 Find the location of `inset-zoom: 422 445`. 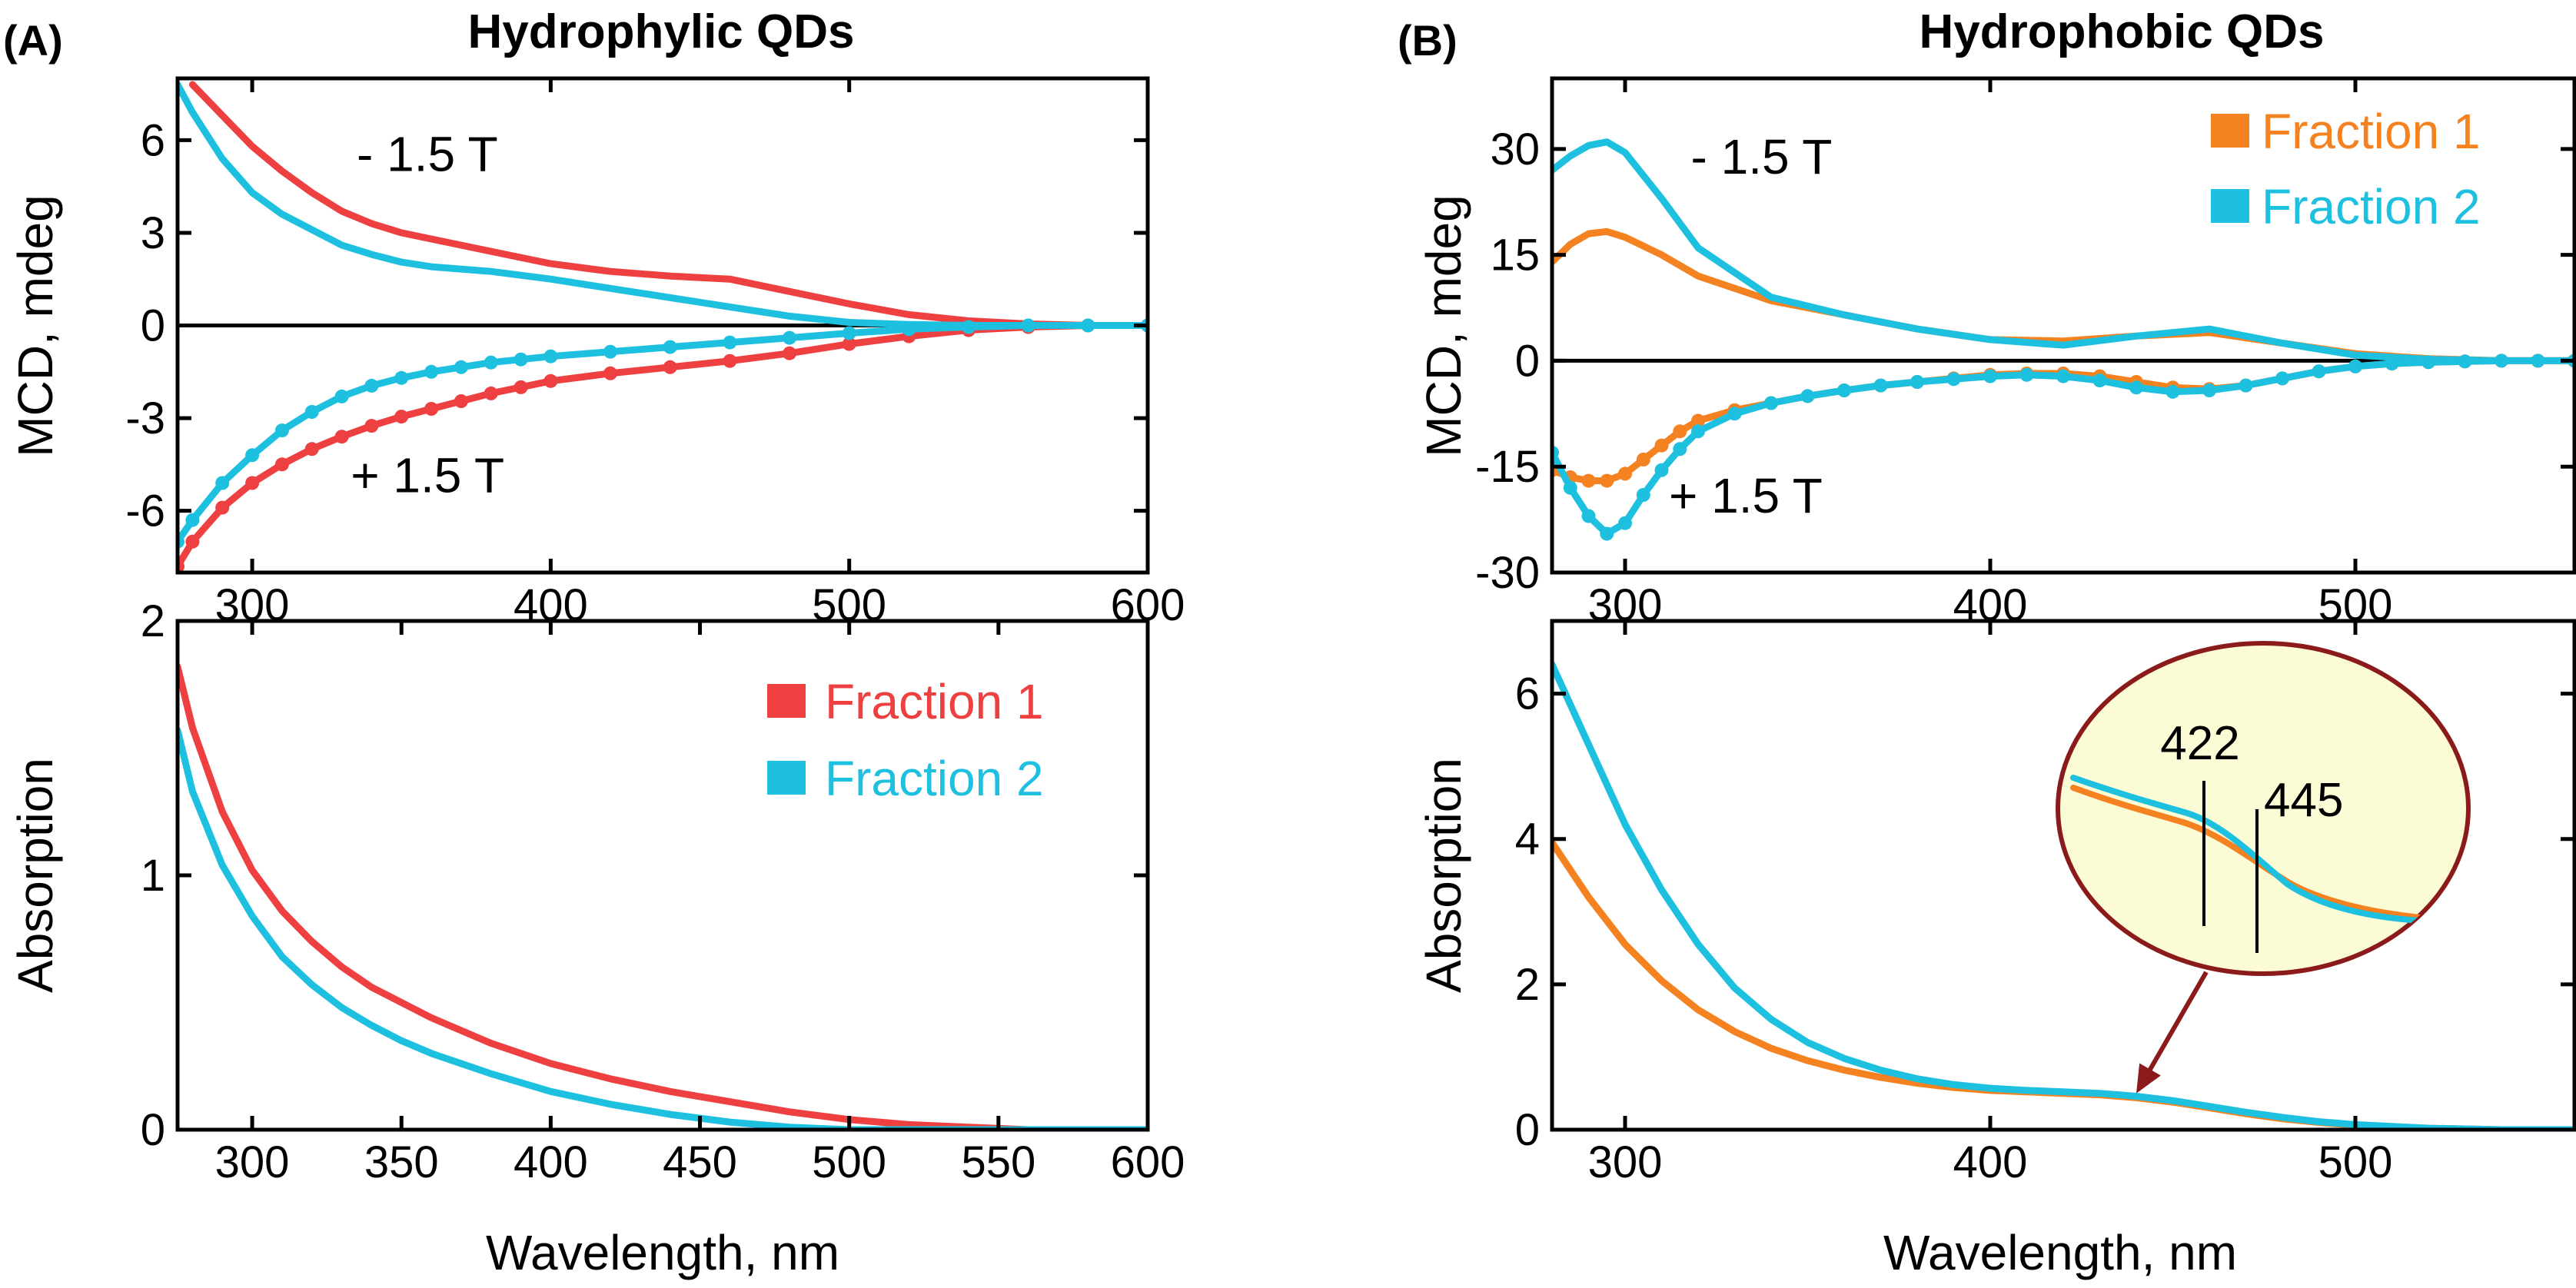

inset-zoom: 422 445 is located at coordinates (2263, 867).